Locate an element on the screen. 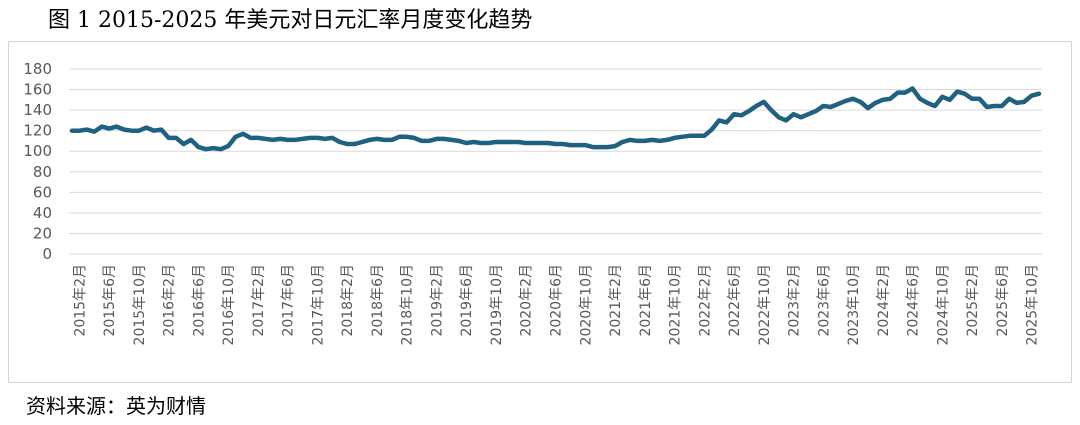 Image resolution: width=1080 pixels, height=425 pixels. y-axis-ticks: 0 20 40 60 80 100 120 140 160 180 is located at coordinates (37, 161).